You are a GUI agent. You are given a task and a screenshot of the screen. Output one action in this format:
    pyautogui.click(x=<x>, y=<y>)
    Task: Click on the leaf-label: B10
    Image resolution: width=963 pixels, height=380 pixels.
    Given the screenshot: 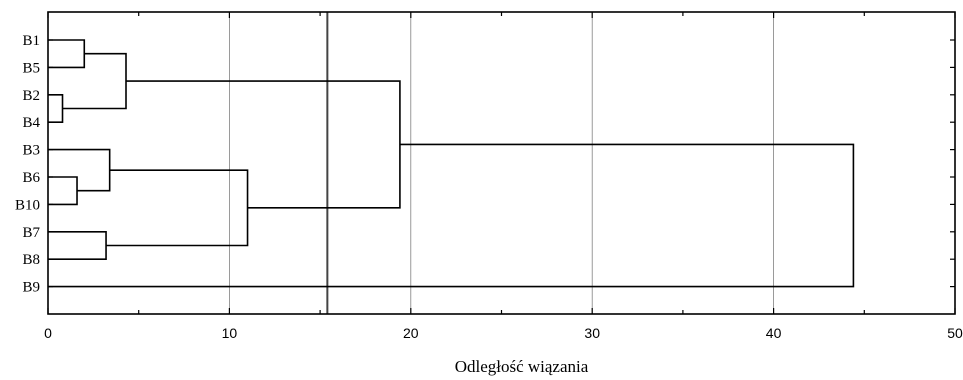 What is the action you would take?
    pyautogui.click(x=27, y=205)
    